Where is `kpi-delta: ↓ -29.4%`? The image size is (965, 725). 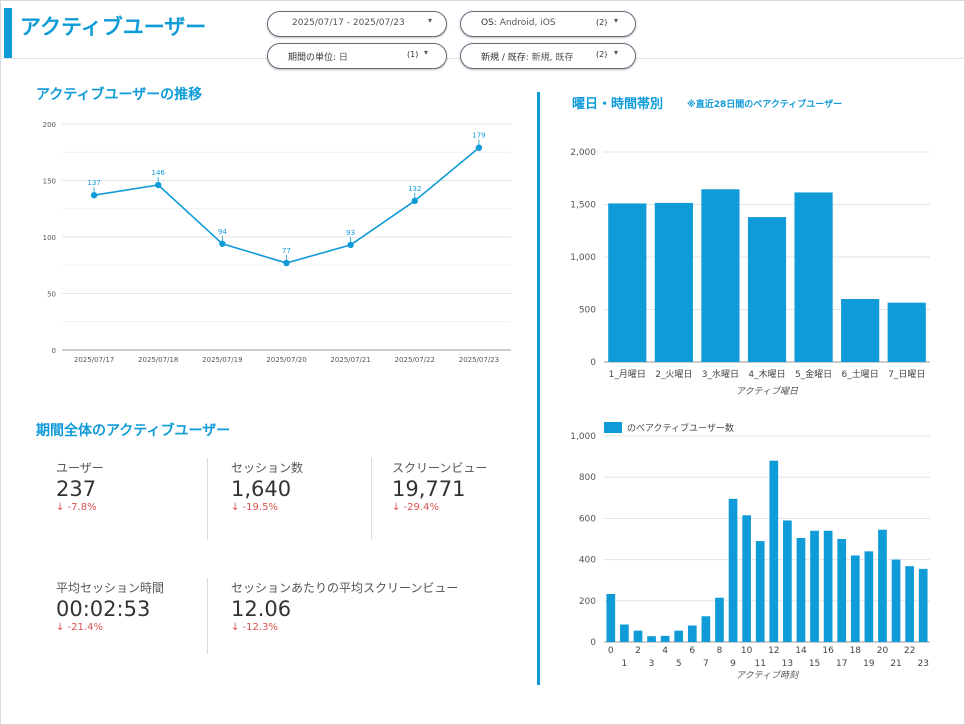 kpi-delta: ↓ -29.4% is located at coordinates (415, 507).